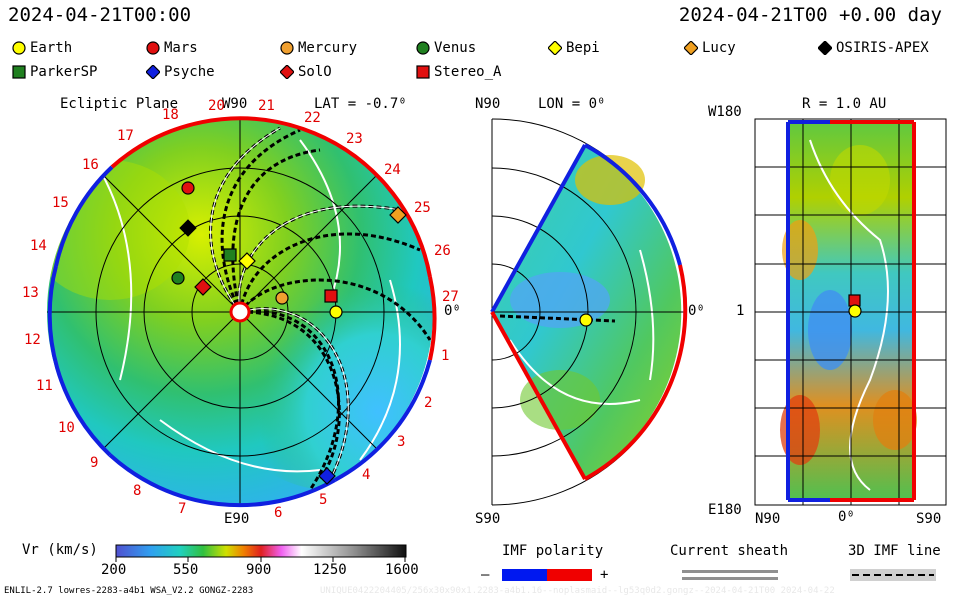  I want to click on carrington-tick: 11, so click(44, 386).